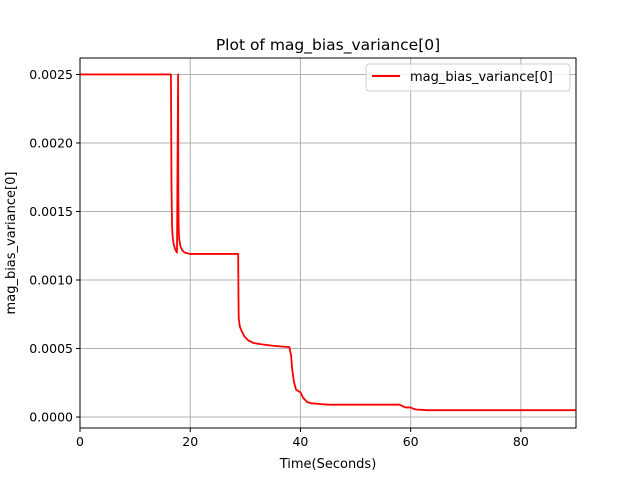 This screenshot has width=640, height=480. I want to click on chart-title: Plot of mag_bias_variance[0], so click(328, 45).